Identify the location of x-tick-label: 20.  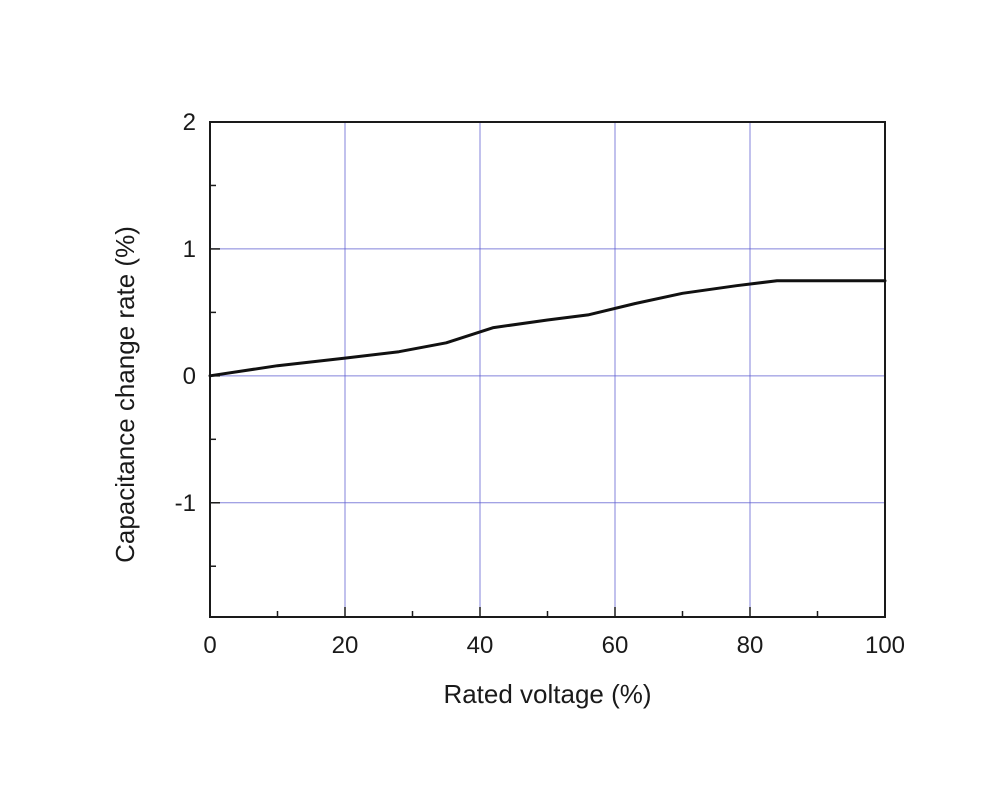
(345, 645).